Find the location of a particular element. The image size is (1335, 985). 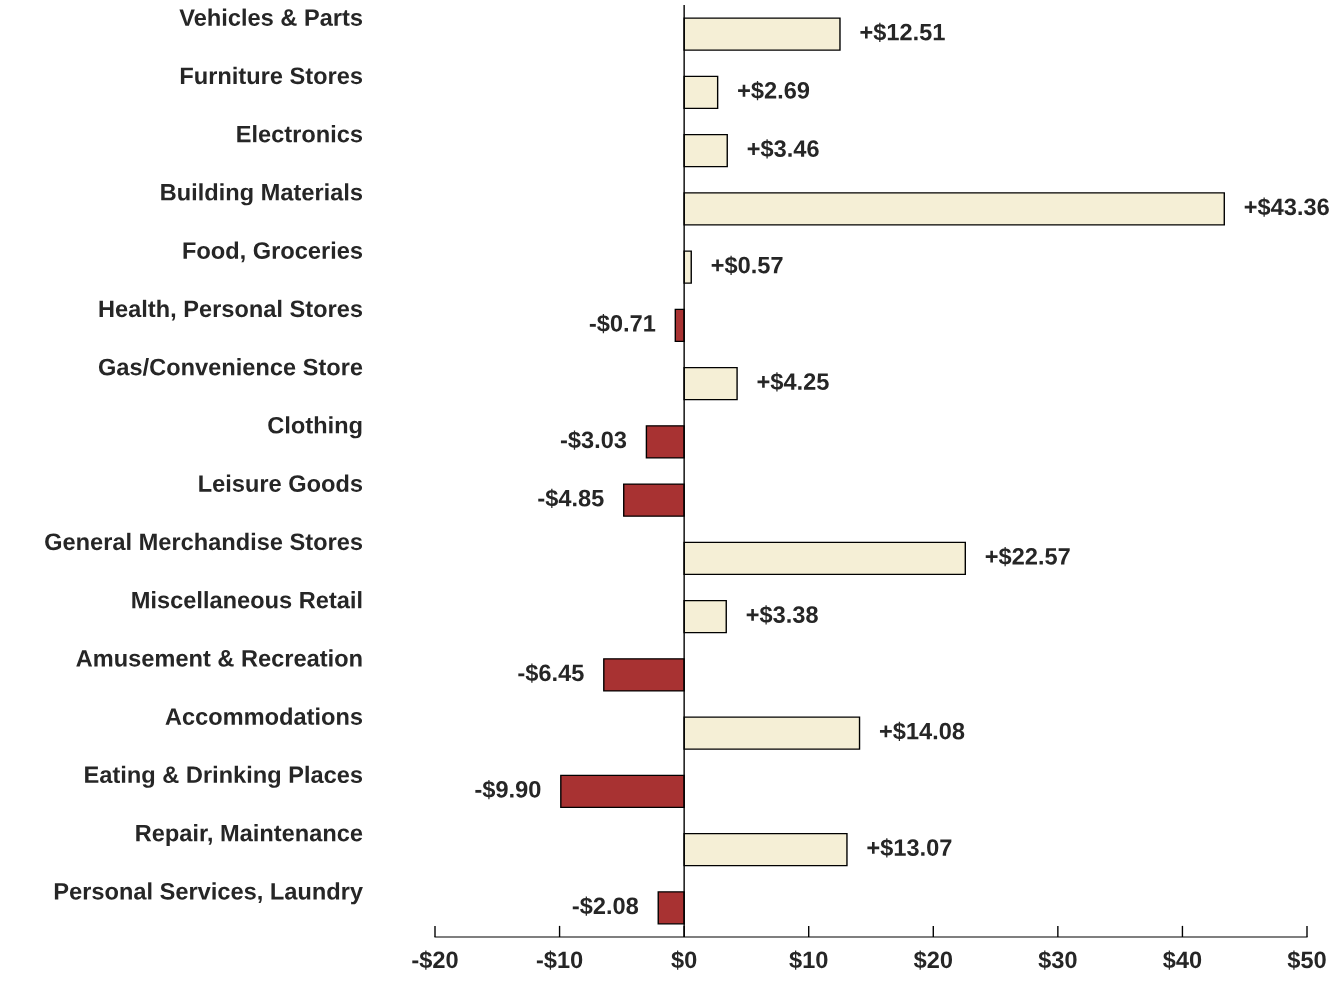

data-label: +$22.57 is located at coordinates (1027, 556).